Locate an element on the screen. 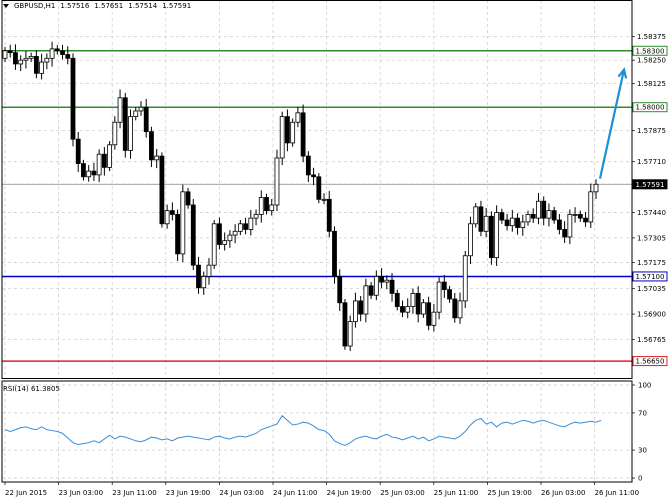 This screenshot has width=670, height=502. price-tick-label: 1.57305 is located at coordinates (651, 238).